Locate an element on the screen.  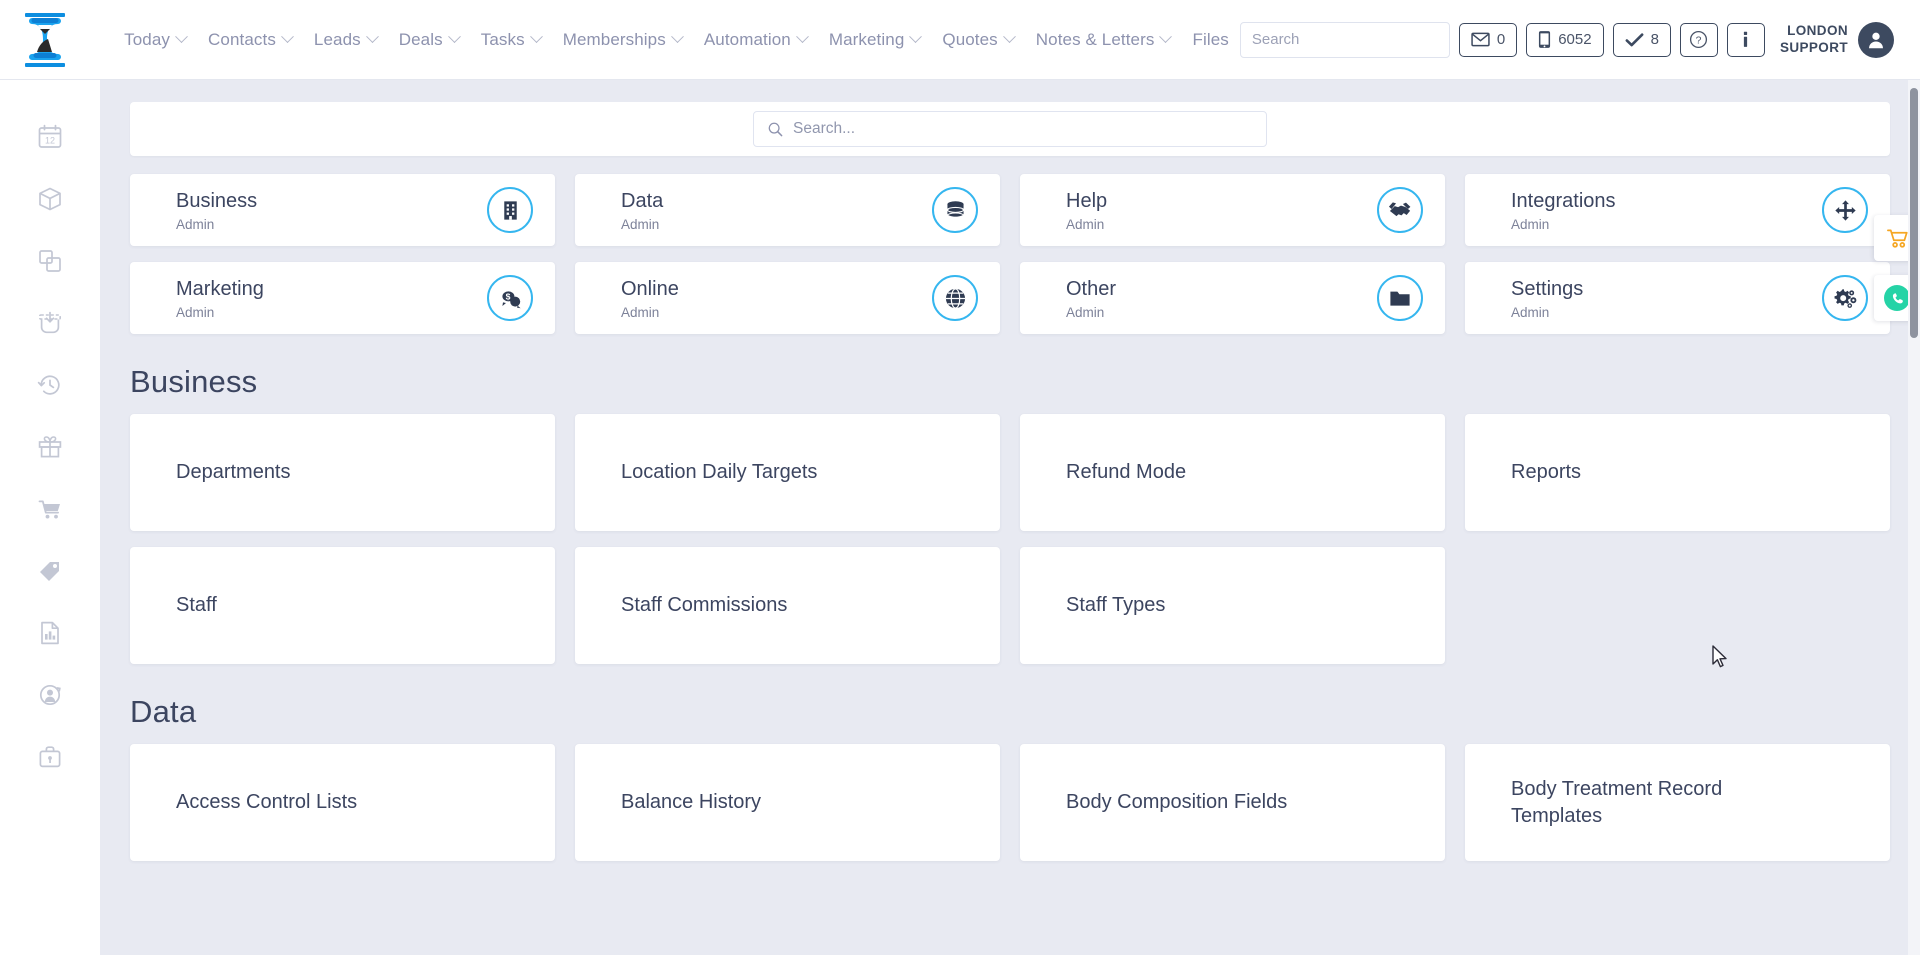
sidebar-item-layers is located at coordinates (50, 261).